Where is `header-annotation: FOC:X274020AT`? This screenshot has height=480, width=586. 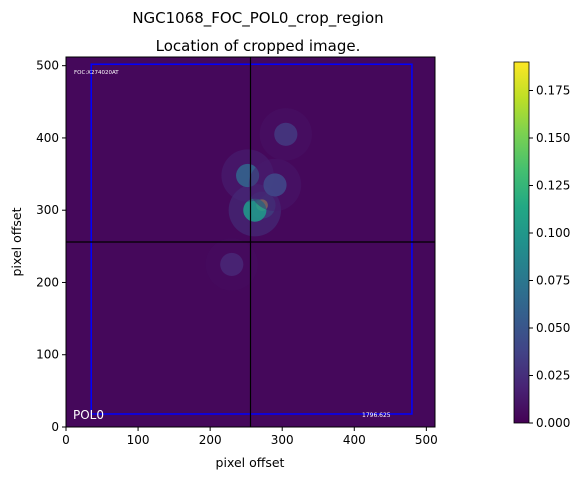 header-annotation: FOC:X274020AT is located at coordinates (96, 73).